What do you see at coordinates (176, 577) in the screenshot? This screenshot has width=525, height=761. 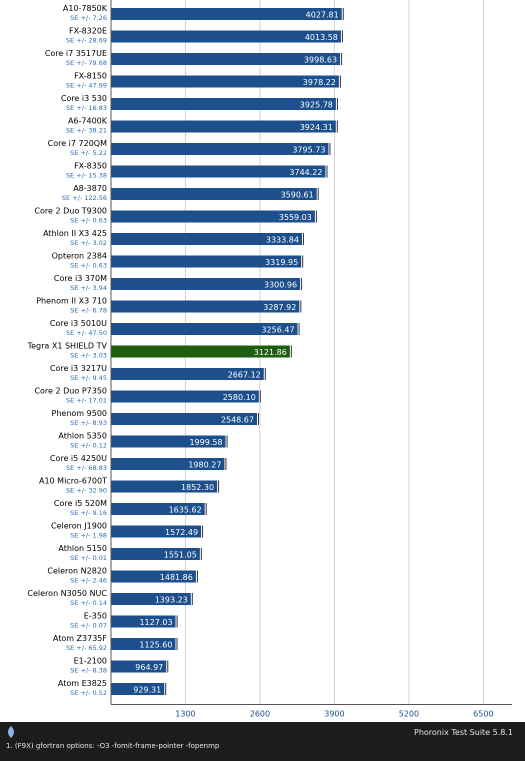 I see `value-label: 1481.86` at bounding box center [176, 577].